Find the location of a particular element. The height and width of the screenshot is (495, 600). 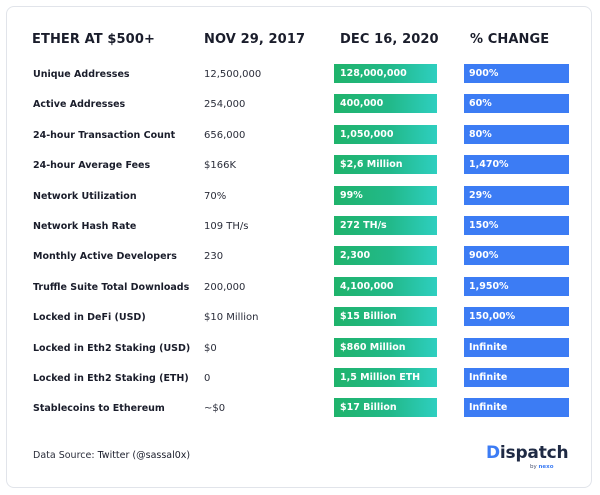

value-2020-bar: 128,000,000 is located at coordinates (385, 73).